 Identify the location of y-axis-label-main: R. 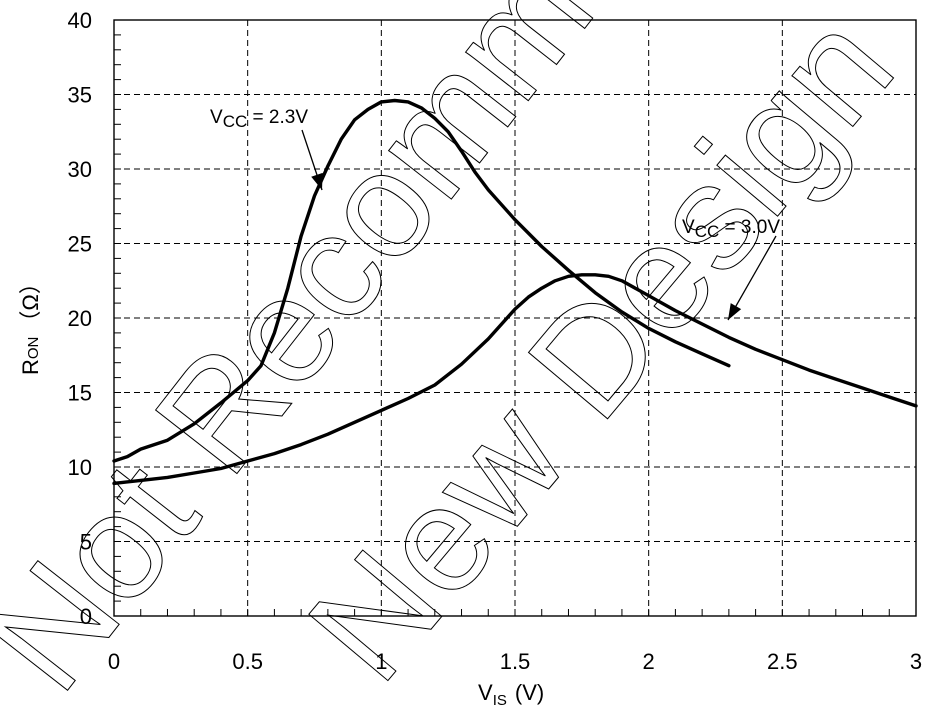
(30, 367).